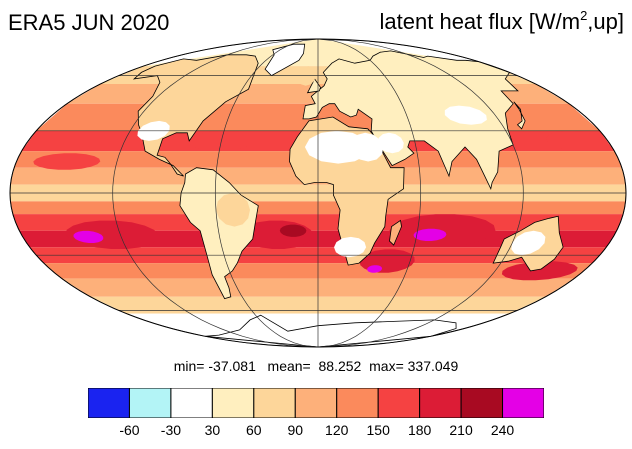  Describe the element at coordinates (461, 430) in the screenshot. I see `colorbar-tick-label: 210` at that location.